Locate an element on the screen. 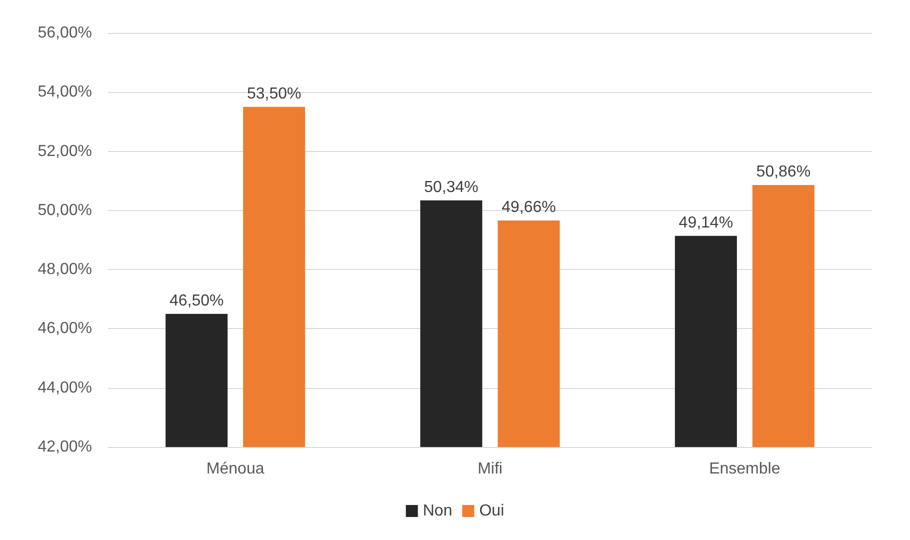 This screenshot has width=910, height=540. y-tick-label: 44,00% is located at coordinates (65, 387).